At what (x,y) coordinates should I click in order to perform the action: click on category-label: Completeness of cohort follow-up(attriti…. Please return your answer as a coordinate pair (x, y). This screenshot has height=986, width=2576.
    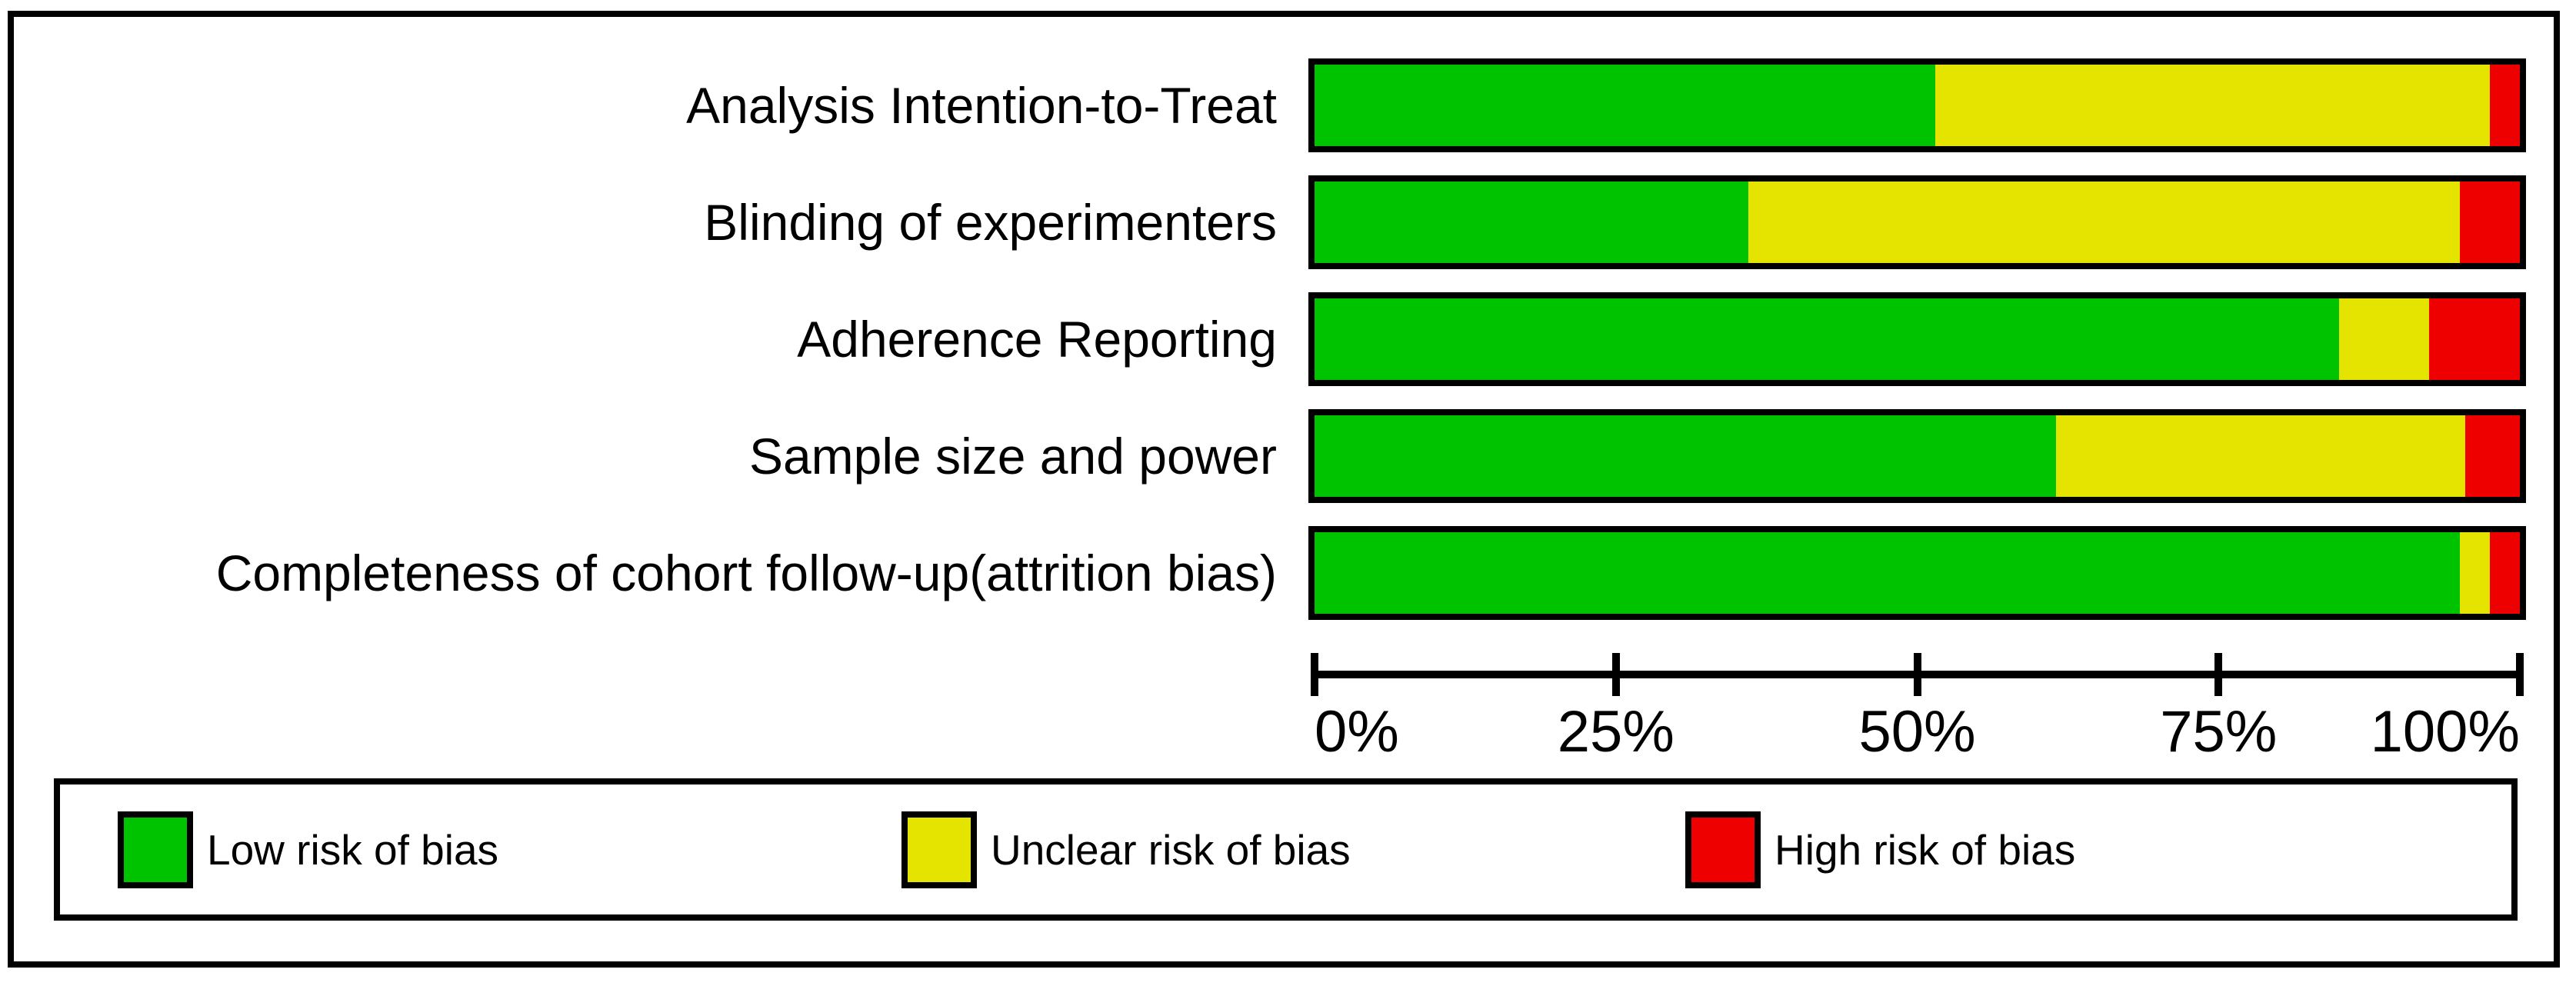
    Looking at the image, I should click on (746, 573).